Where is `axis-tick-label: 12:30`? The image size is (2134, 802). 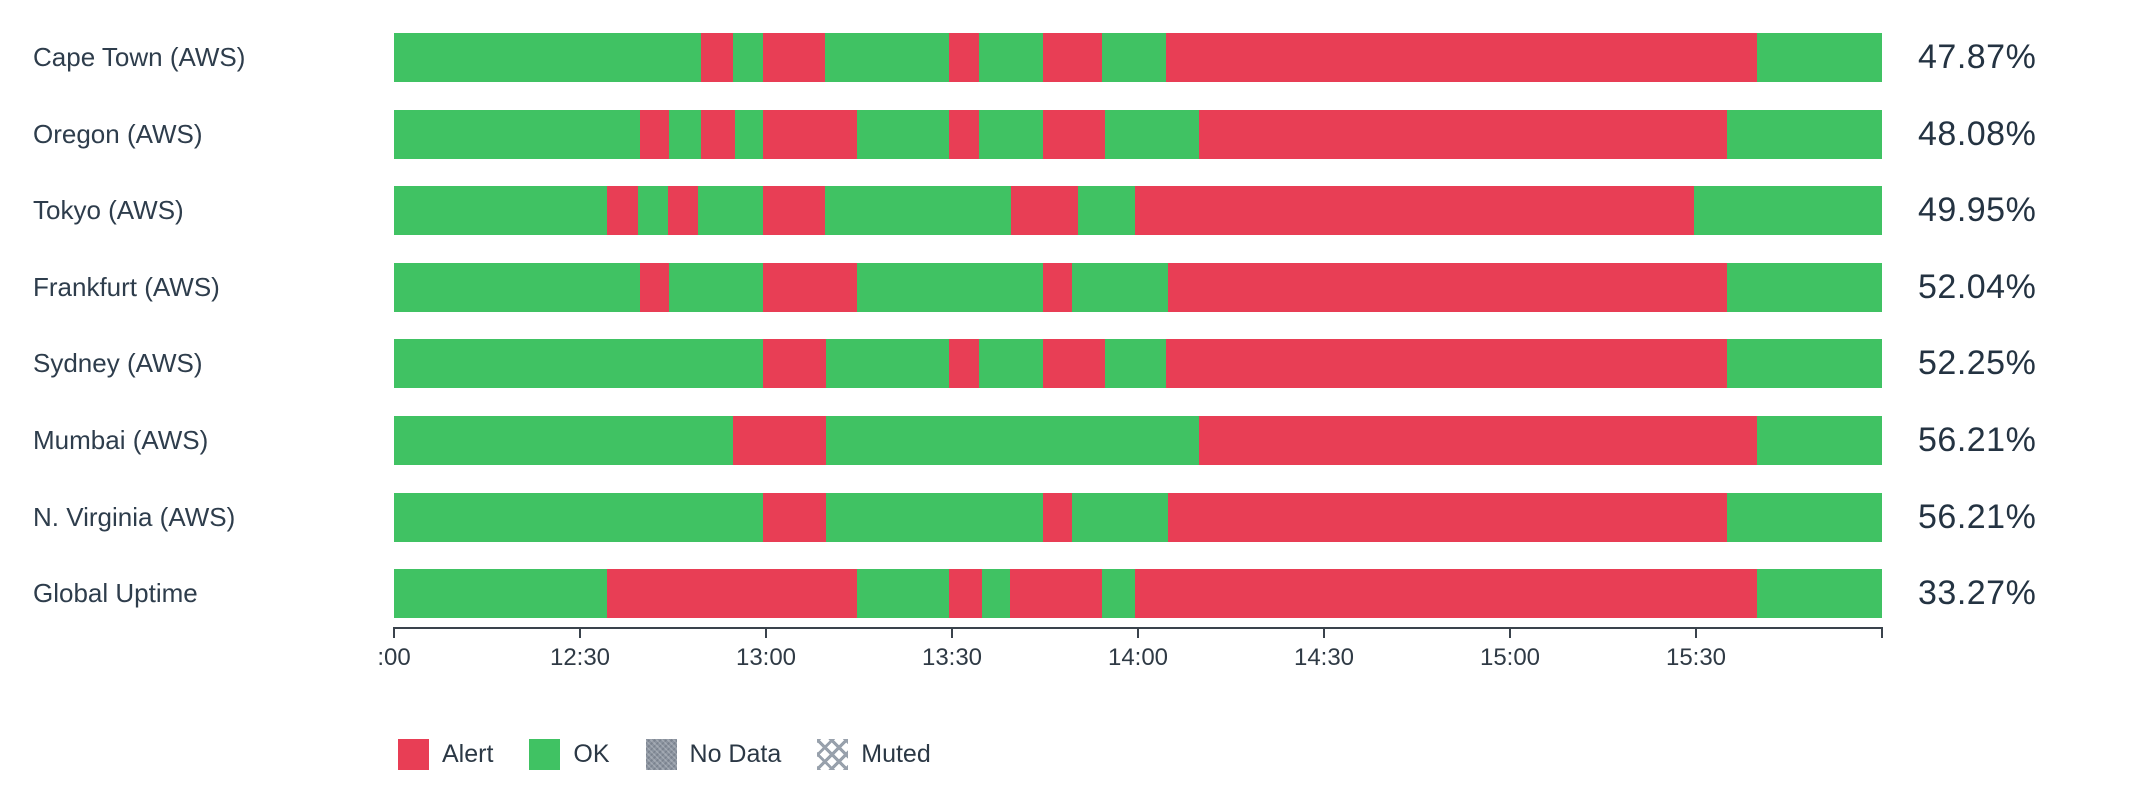
axis-tick-label: 12:30 is located at coordinates (580, 657).